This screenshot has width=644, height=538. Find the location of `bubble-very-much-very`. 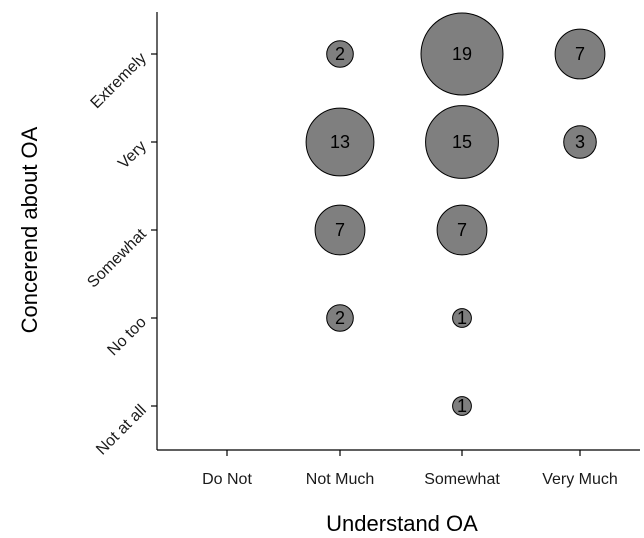

bubble-very-much-very is located at coordinates (580, 142).